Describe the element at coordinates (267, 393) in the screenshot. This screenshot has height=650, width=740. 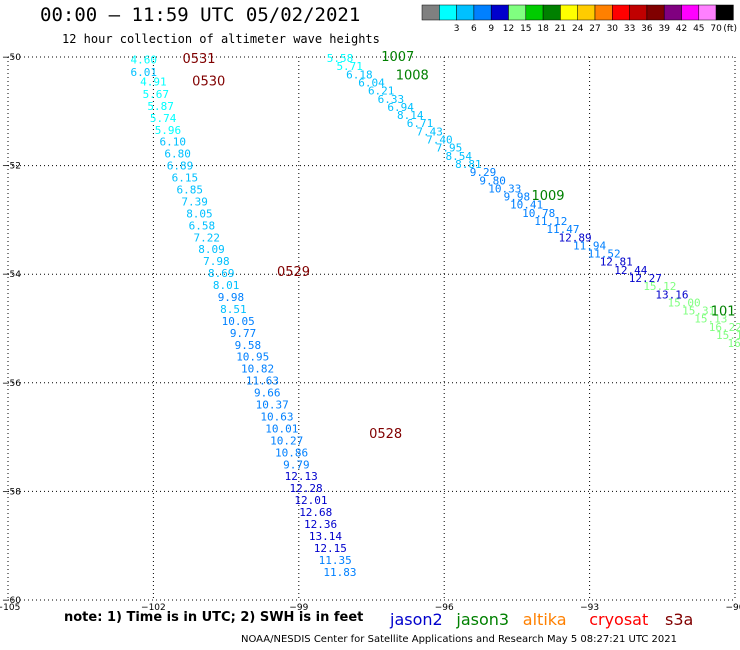
I see `wave-height-label: 9.66` at that location.